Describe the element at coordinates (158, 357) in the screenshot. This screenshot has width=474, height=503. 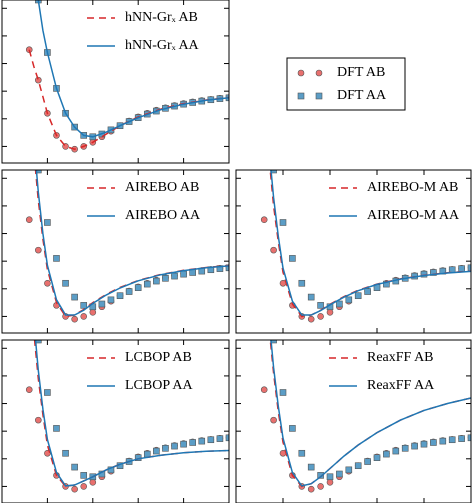
I see `legend-label: LCBOP AB` at that location.